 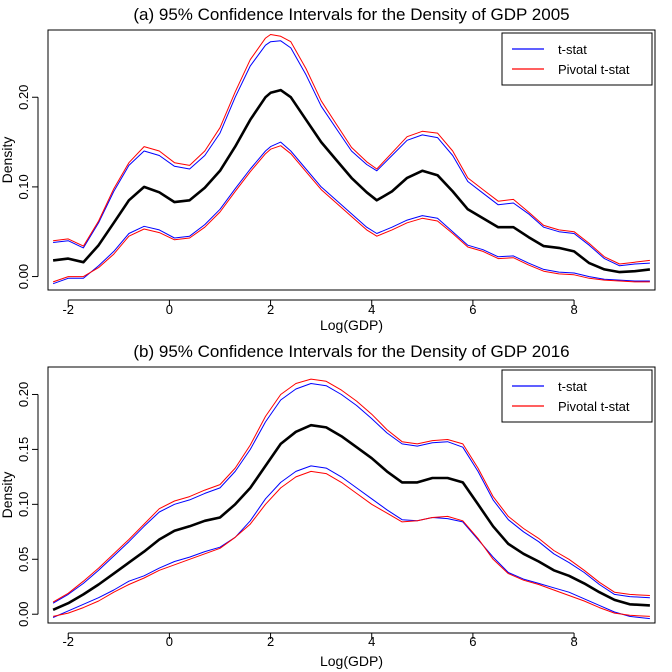 What do you see at coordinates (23, 559) in the screenshot?
I see `y-tick-label: 0.05` at bounding box center [23, 559].